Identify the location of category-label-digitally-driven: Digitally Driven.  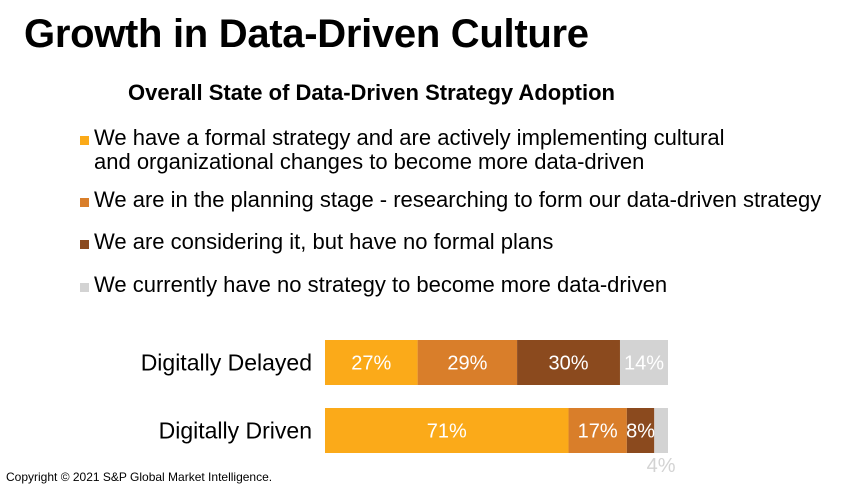
(235, 431).